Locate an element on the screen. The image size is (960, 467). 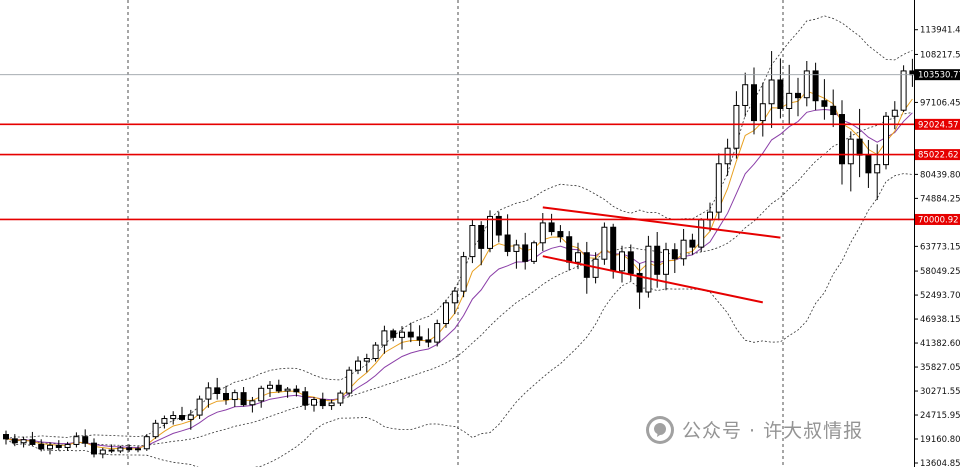
current-price-box is located at coordinates (937, 75).